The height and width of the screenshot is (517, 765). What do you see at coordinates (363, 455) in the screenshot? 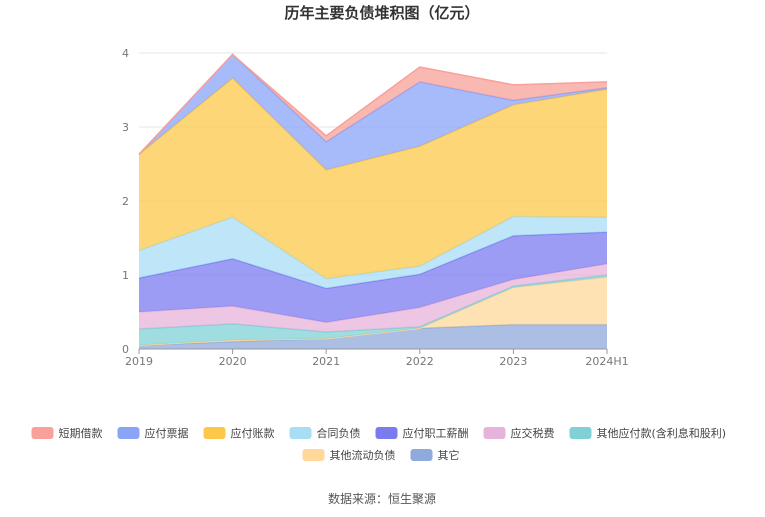
I see `legend-label: 其他流动负债` at bounding box center [363, 455].